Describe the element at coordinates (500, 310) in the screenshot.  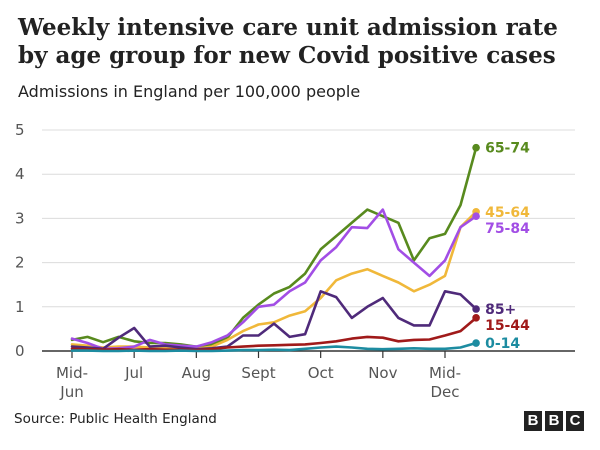
I see `series-label-85+: 85+` at that location.